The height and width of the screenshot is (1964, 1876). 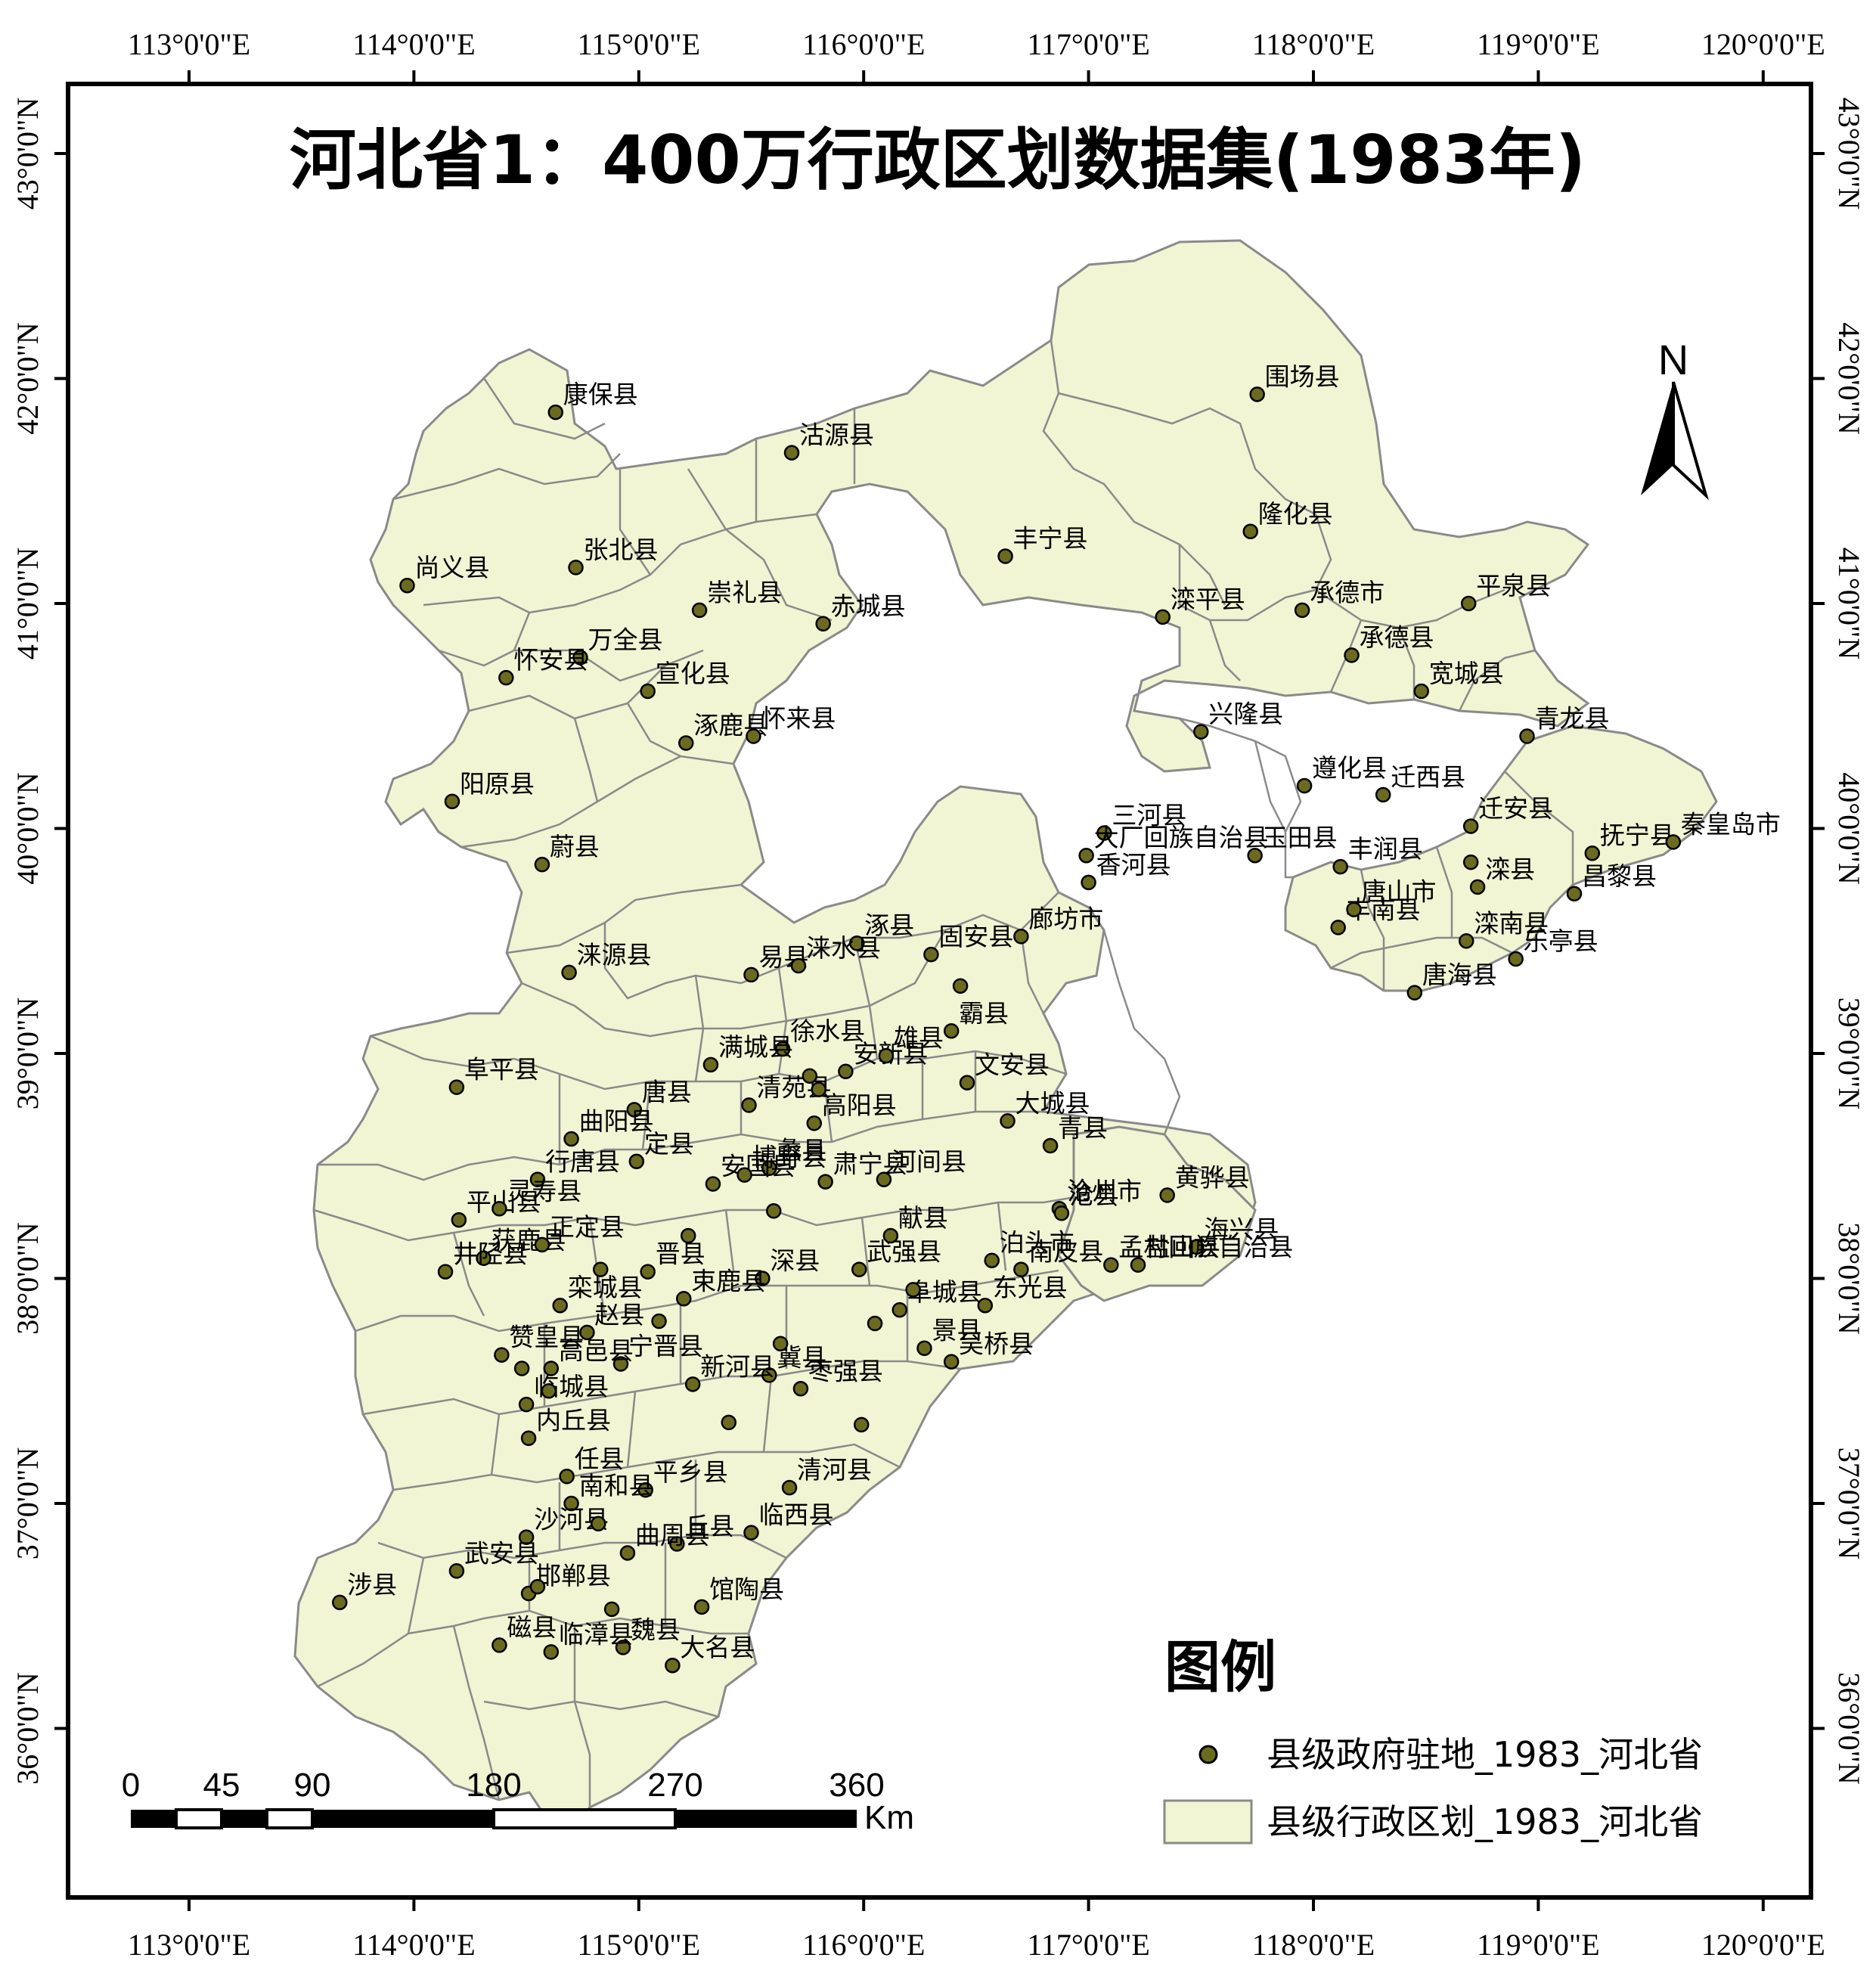 What do you see at coordinates (1763, 1945) in the screenshot?
I see `lon-label-bottom: 120°0'0"E` at bounding box center [1763, 1945].